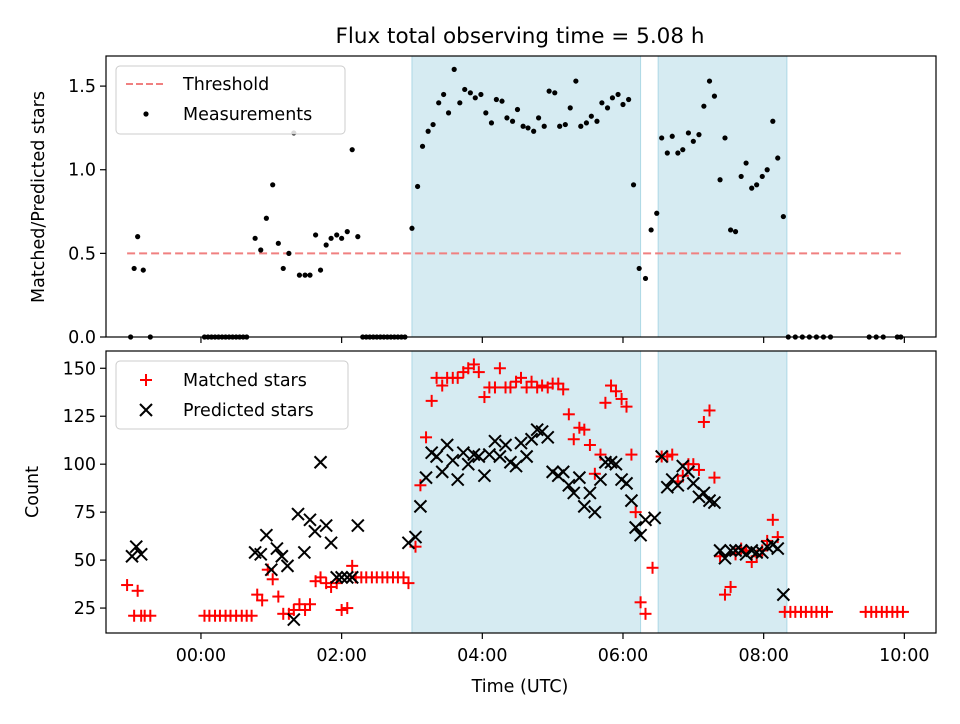  I want to click on y-tick-label: 0.0, so click(82, 338).